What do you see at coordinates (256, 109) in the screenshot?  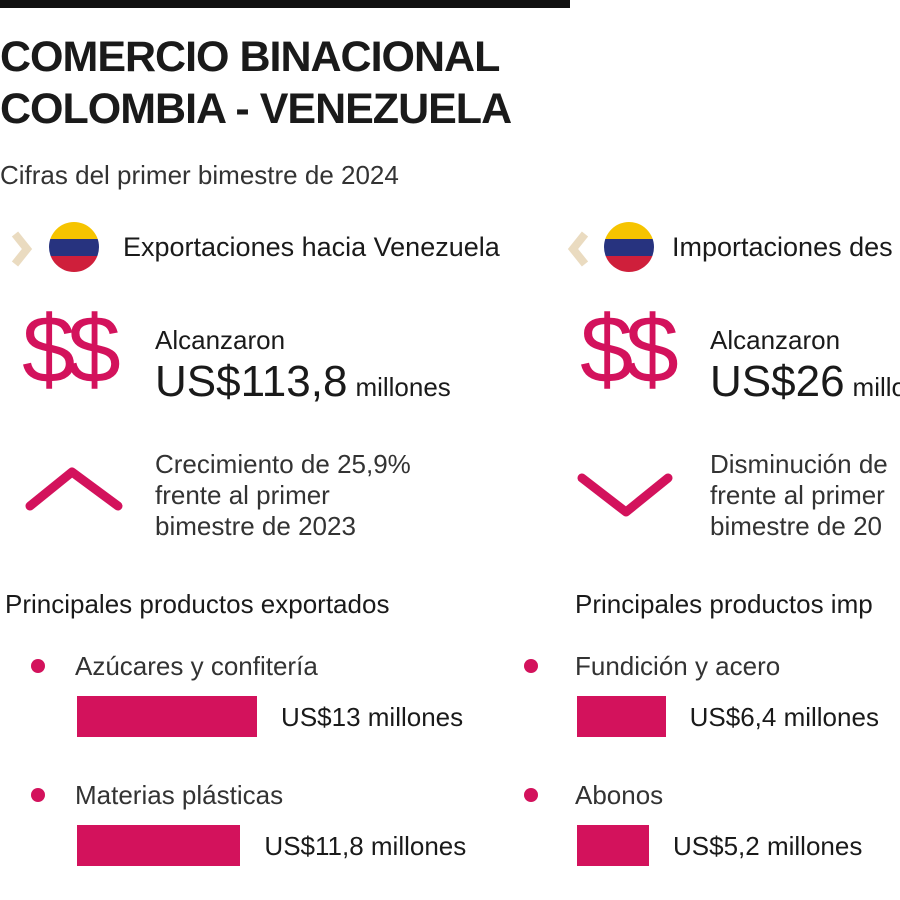 I see `title-line: COLOMBIA - VENEZUELA` at bounding box center [256, 109].